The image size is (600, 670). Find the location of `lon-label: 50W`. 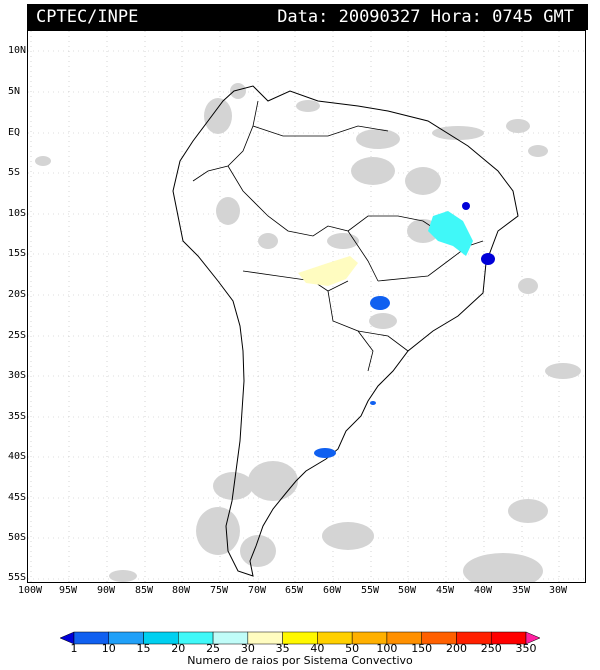

lon-label: 50W is located at coordinates (407, 590).